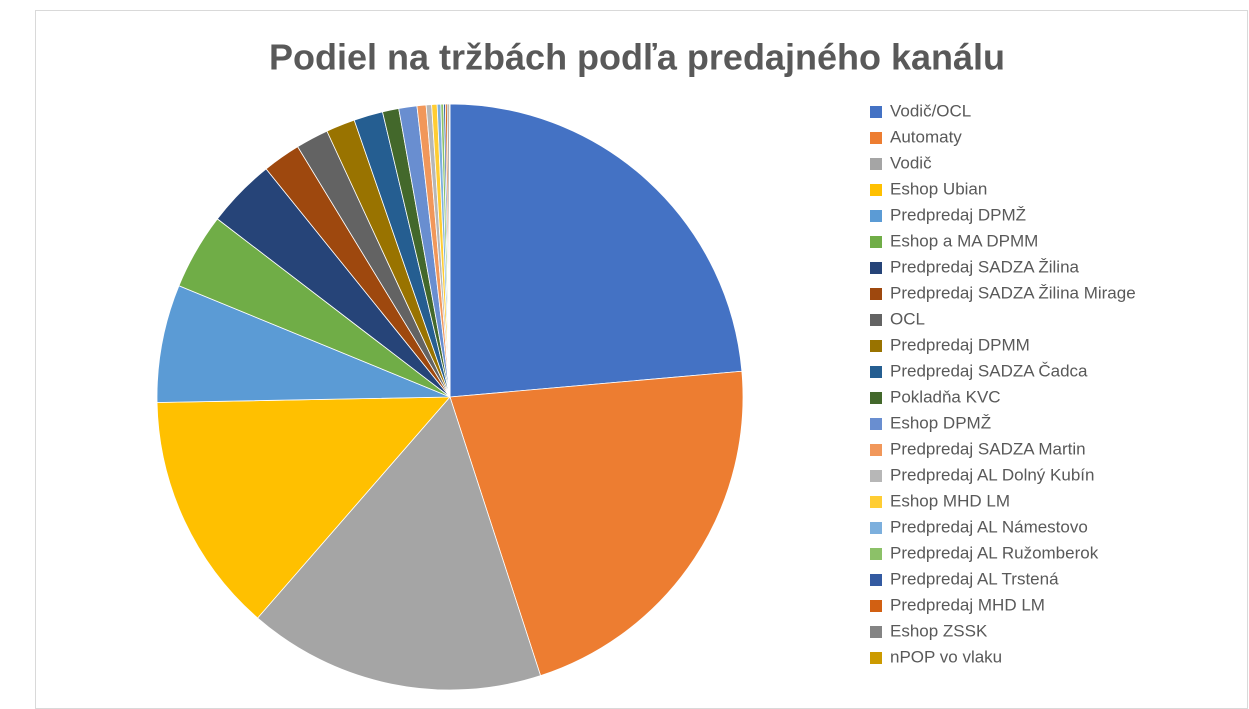 This screenshot has width=1249, height=709. I want to click on legend-label: Predpredaj SADZA Žilina Mirage, so click(1013, 292).